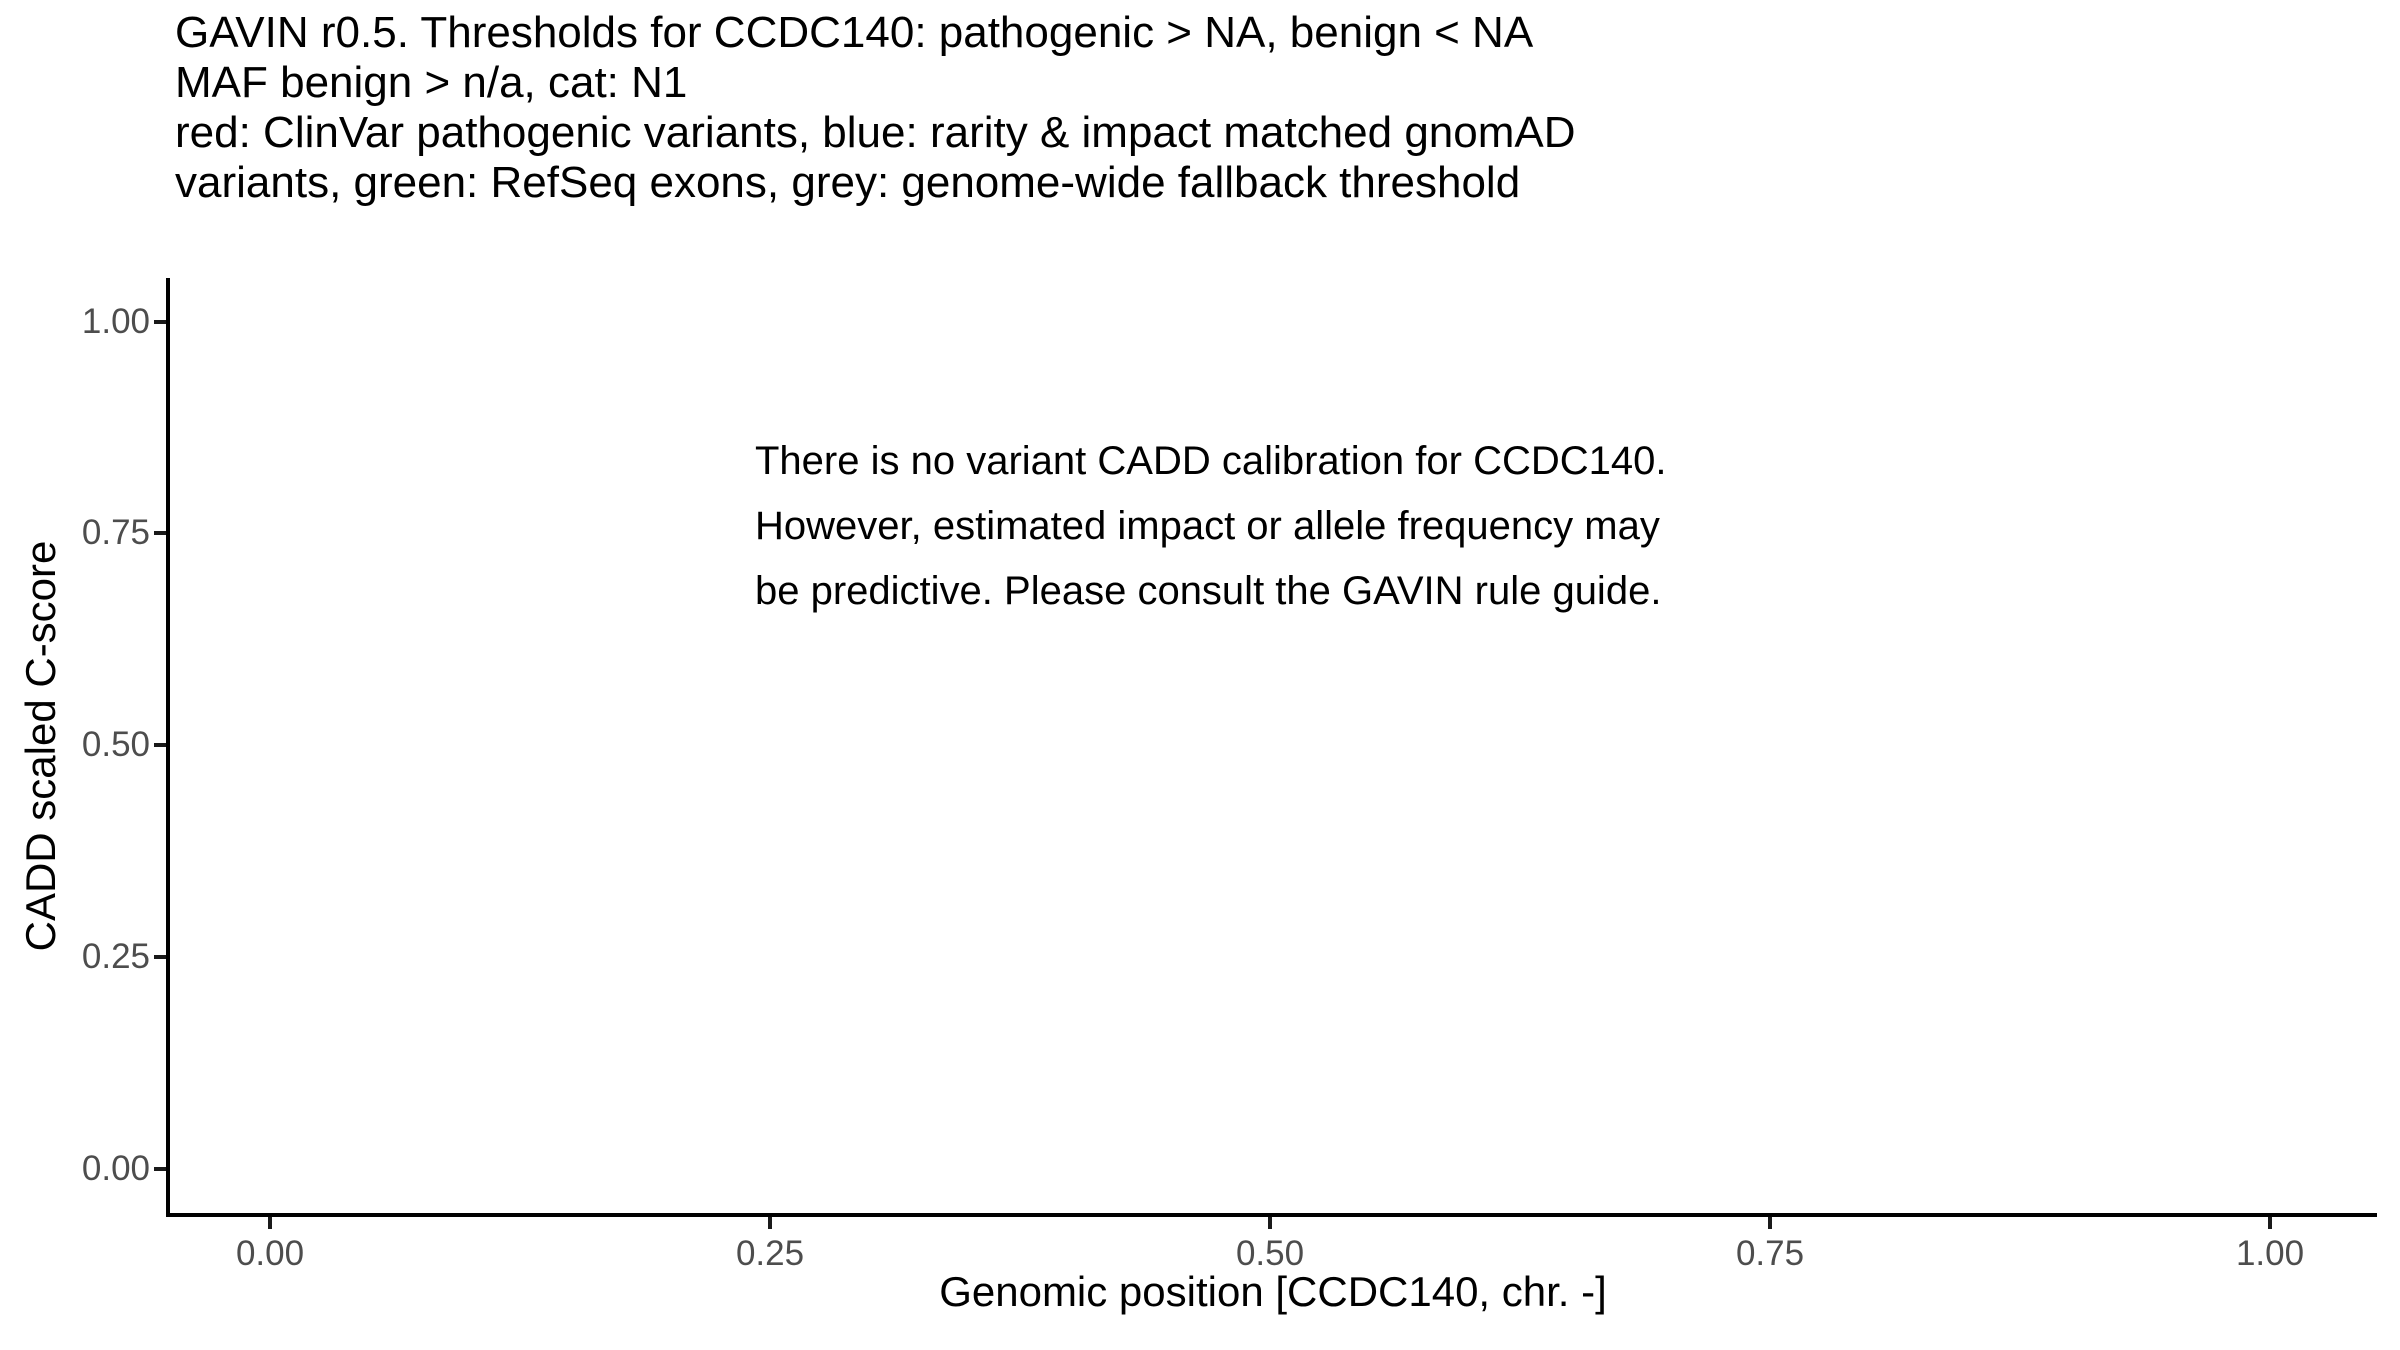 Image resolution: width=2400 pixels, height=1350 pixels. I want to click on x-tick-label: 0.75, so click(1770, 1253).